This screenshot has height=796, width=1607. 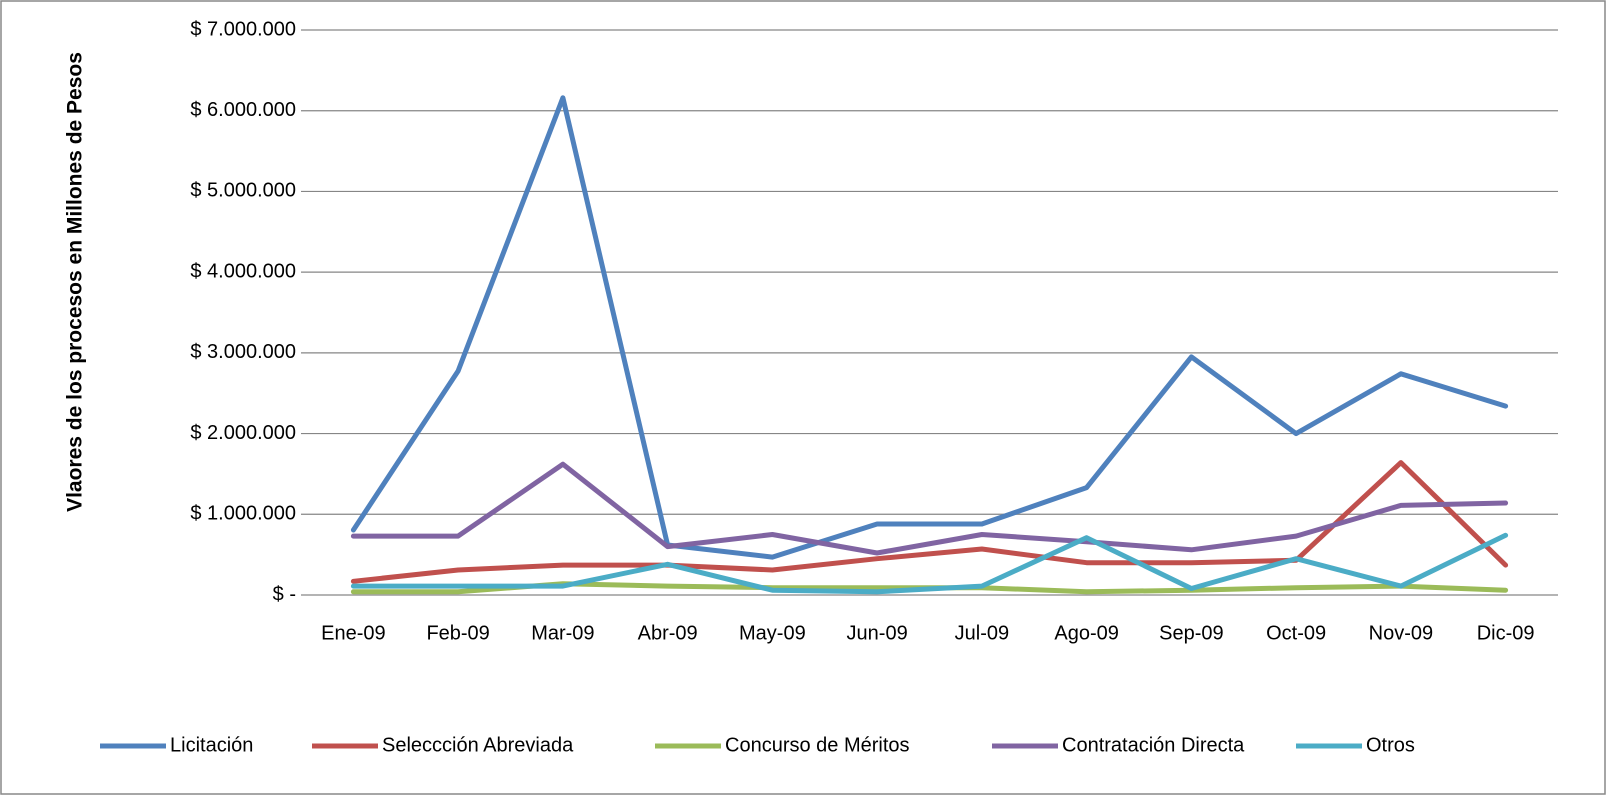 What do you see at coordinates (817, 745) in the screenshot?
I see `legend-label: Concurso de Méritos` at bounding box center [817, 745].